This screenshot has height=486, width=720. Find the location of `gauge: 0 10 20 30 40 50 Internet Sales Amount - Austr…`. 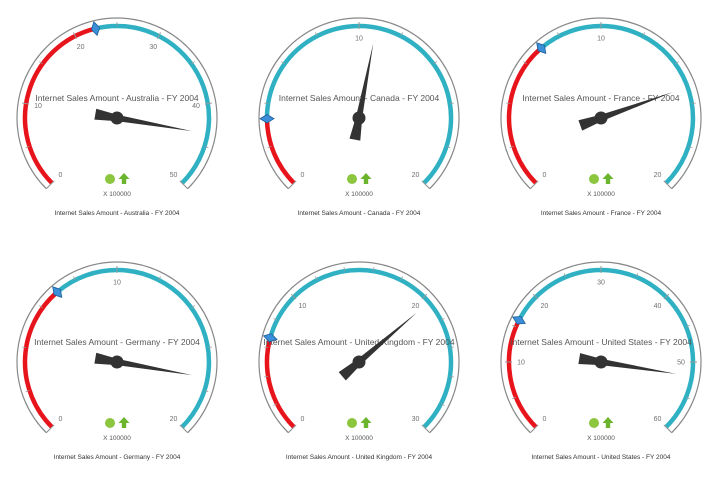

gauge: 0 10 20 30 40 50 Internet Sales Amount - Austr… is located at coordinates (117, 117).